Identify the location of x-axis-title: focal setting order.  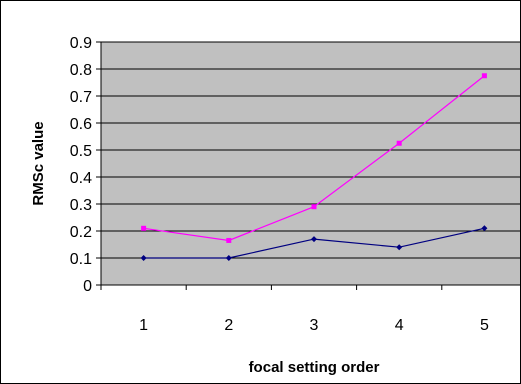
(314, 367).